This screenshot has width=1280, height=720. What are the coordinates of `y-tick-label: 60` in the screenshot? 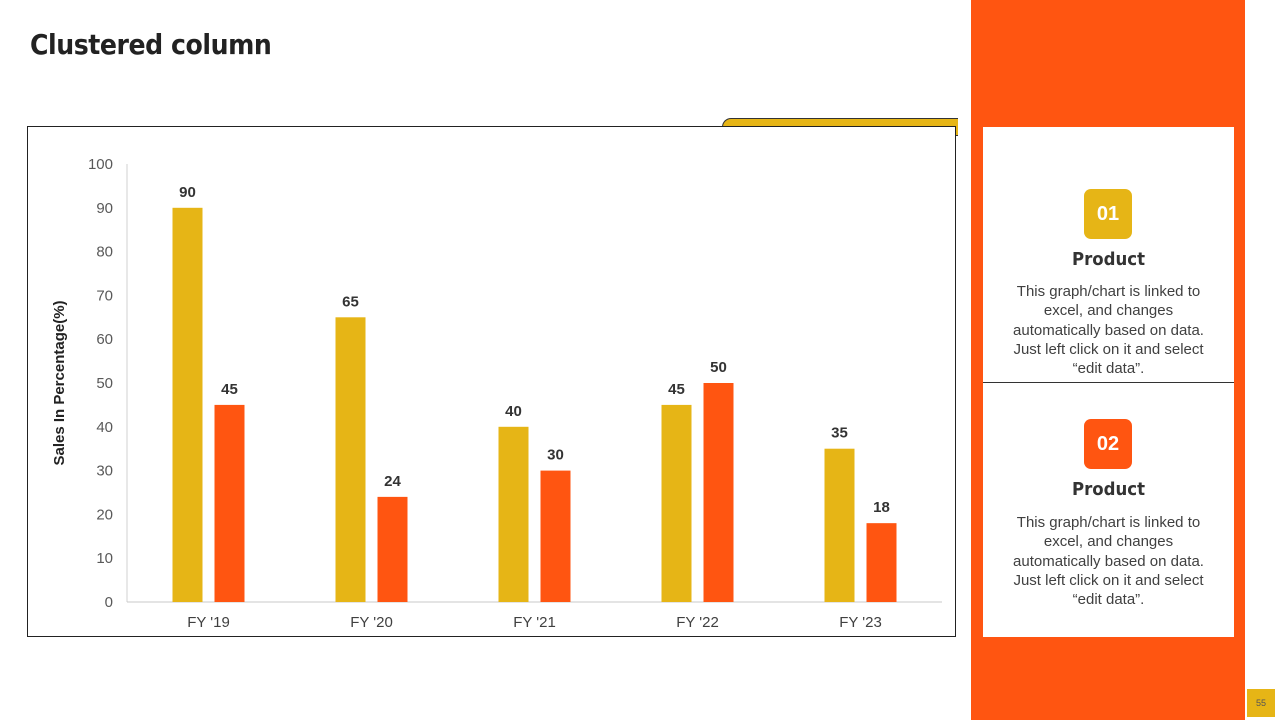 It's located at (104, 339).